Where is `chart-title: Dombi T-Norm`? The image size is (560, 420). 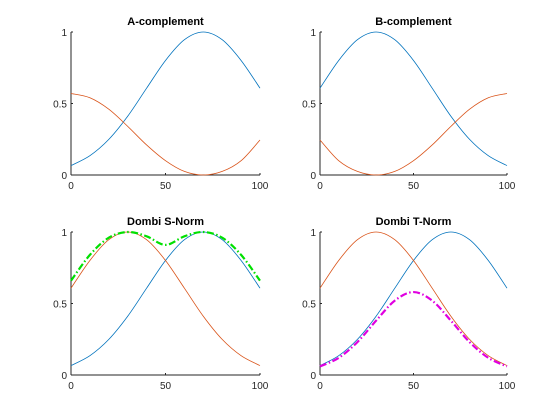
chart-title: Dombi T-Norm is located at coordinates (414, 222).